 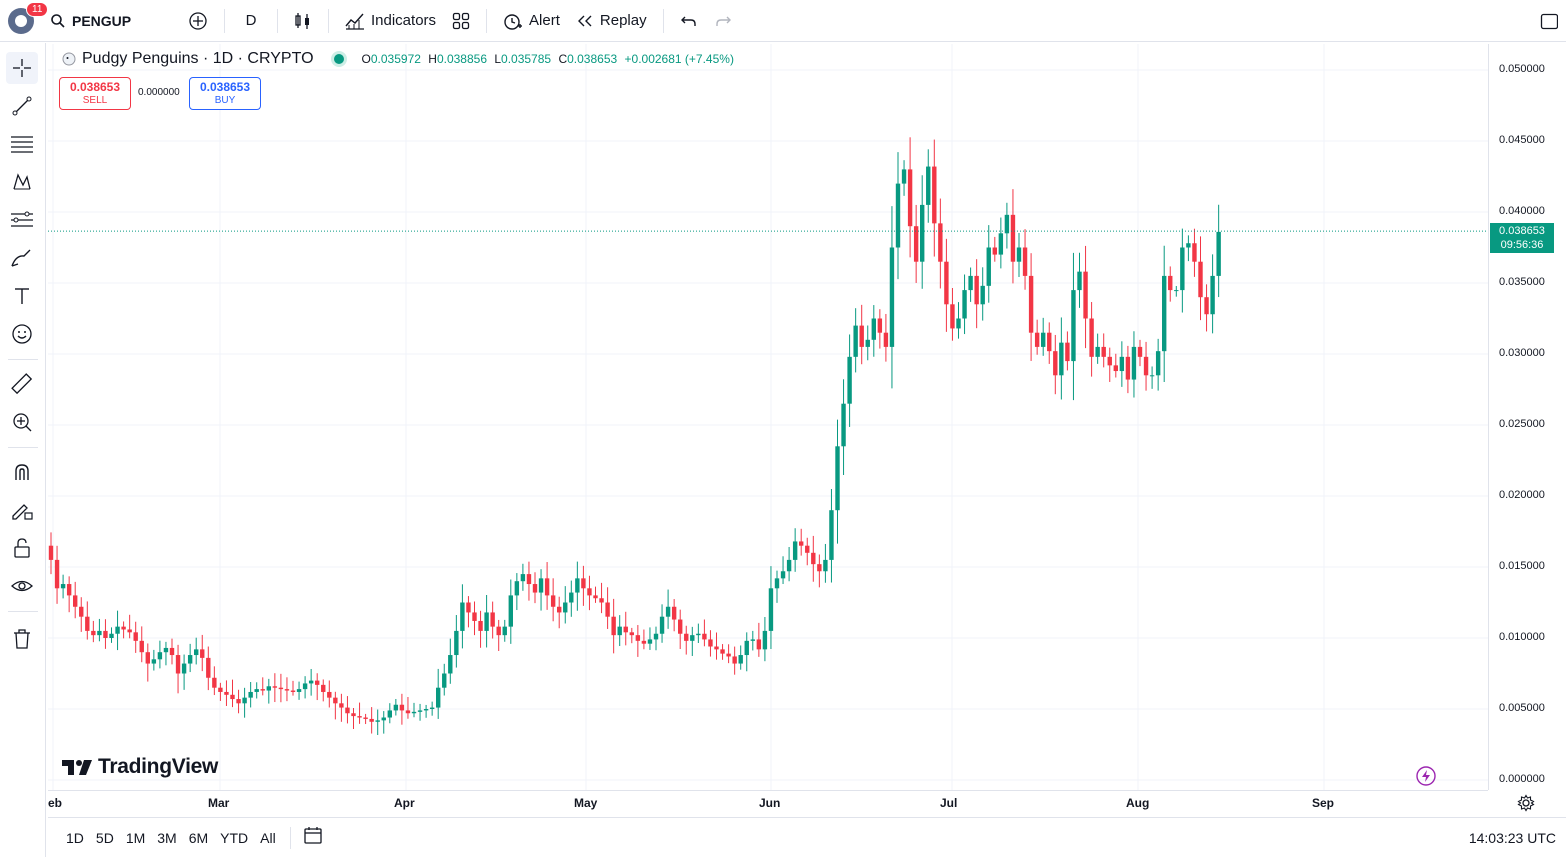 I want to click on text-tool, so click(x=22, y=296).